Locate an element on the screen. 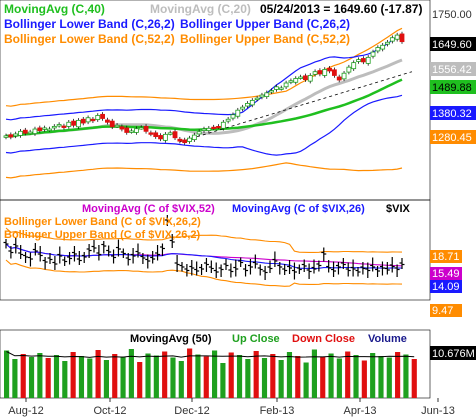  badge-bb52-lower-text: 1280.45 is located at coordinates (452, 138).